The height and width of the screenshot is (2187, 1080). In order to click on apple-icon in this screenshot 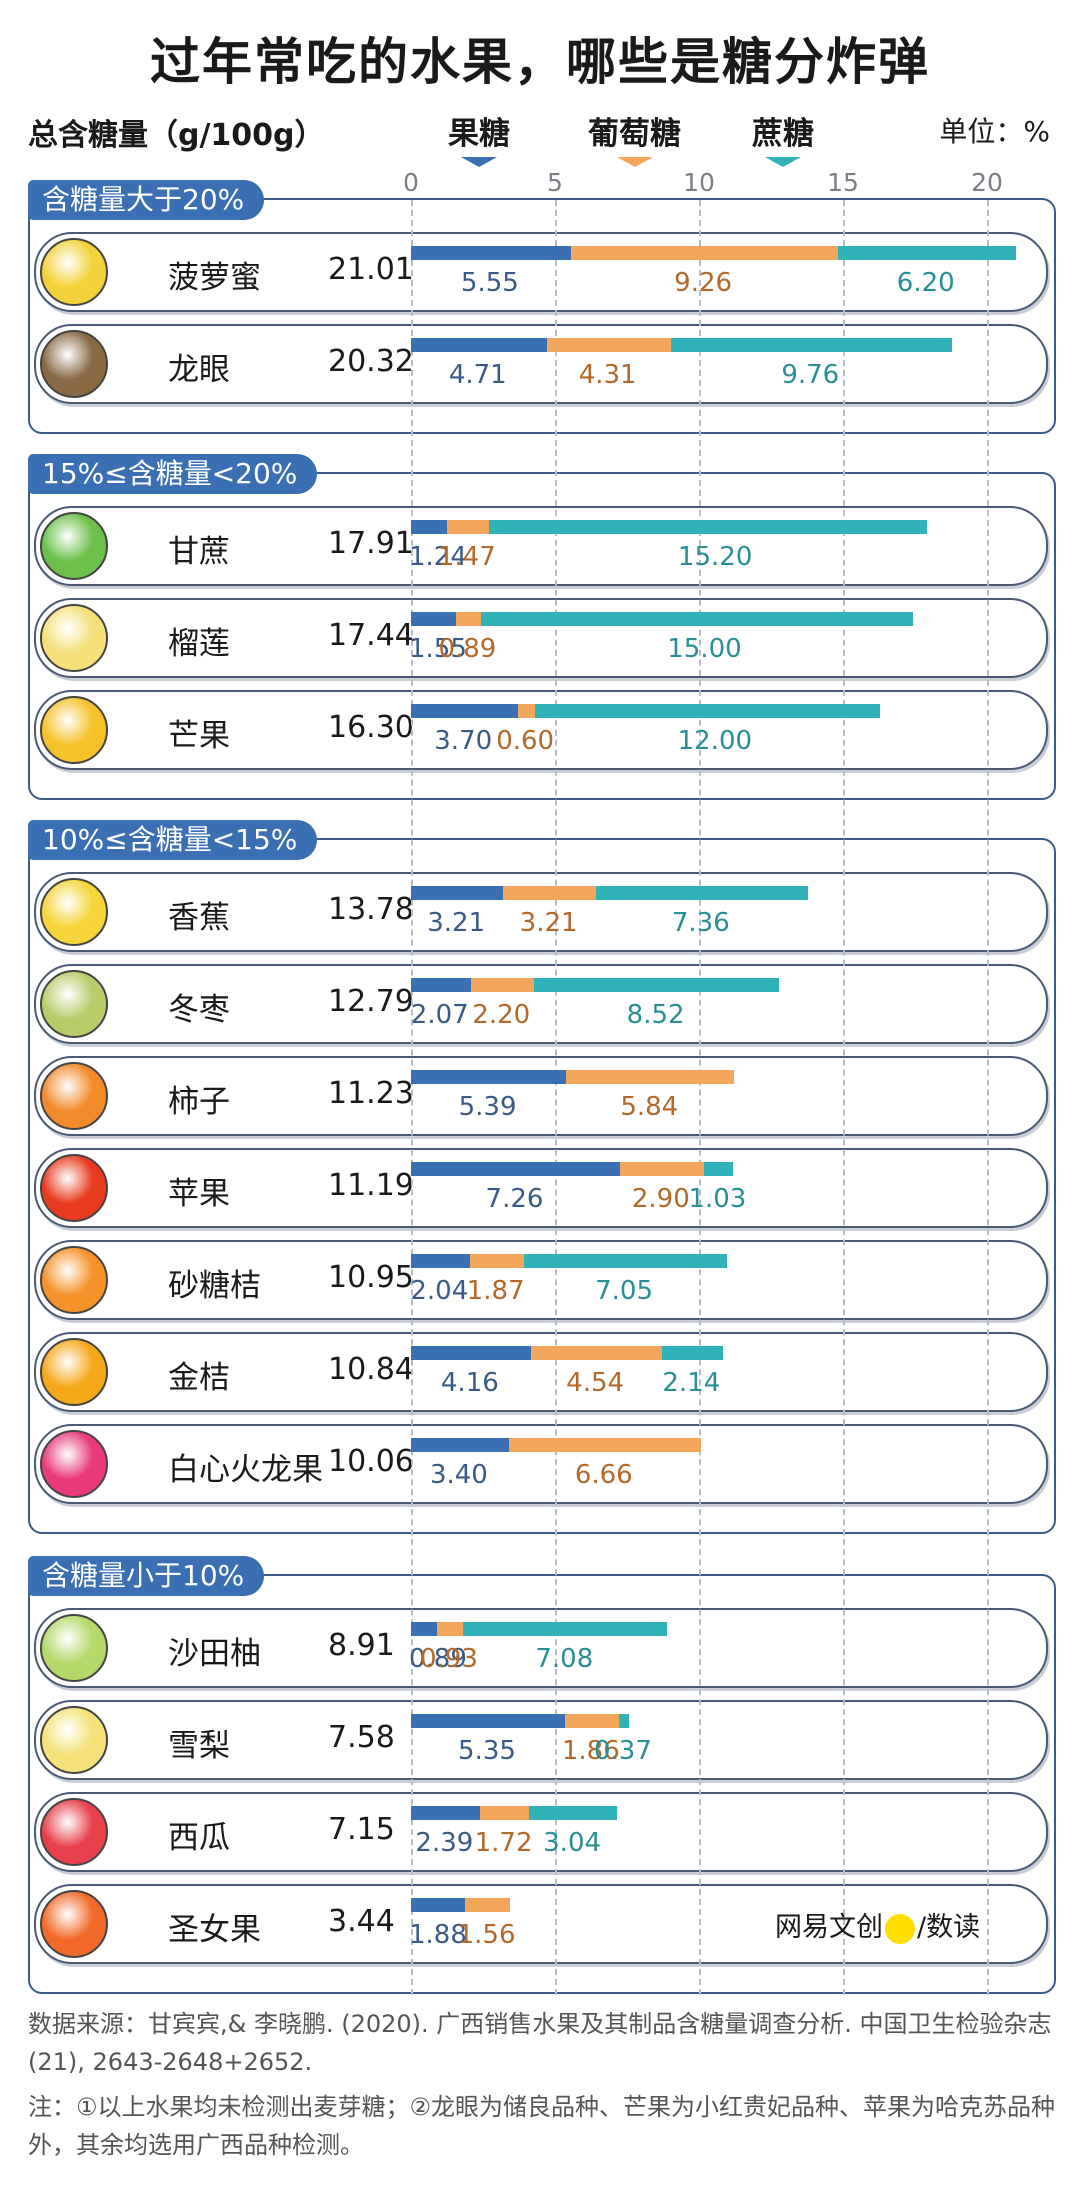, I will do `click(74, 1188)`.